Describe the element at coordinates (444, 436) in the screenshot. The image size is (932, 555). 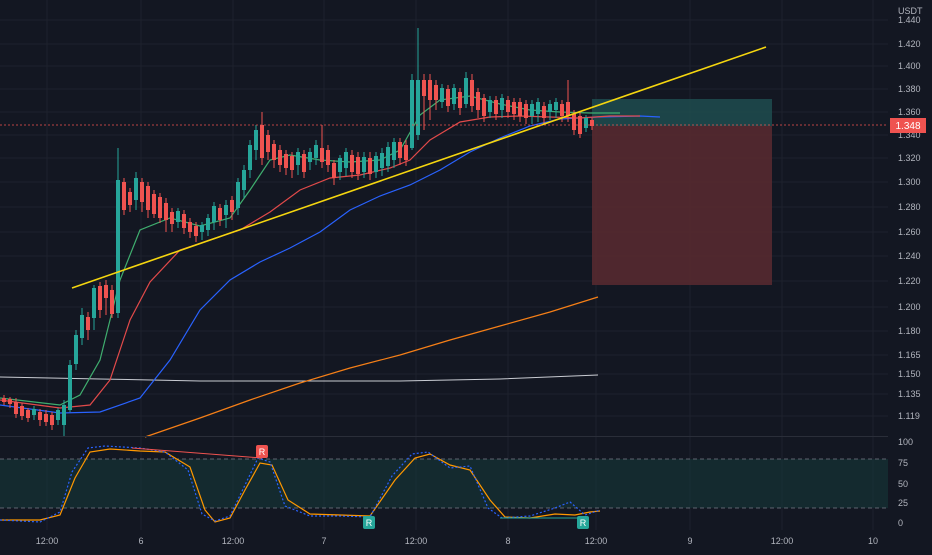
I see `pane-separator` at that location.